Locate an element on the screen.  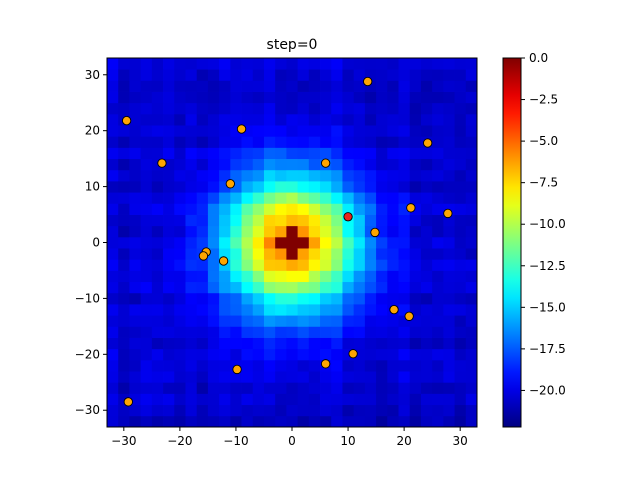
data-point is located at coordinates (230, 184).